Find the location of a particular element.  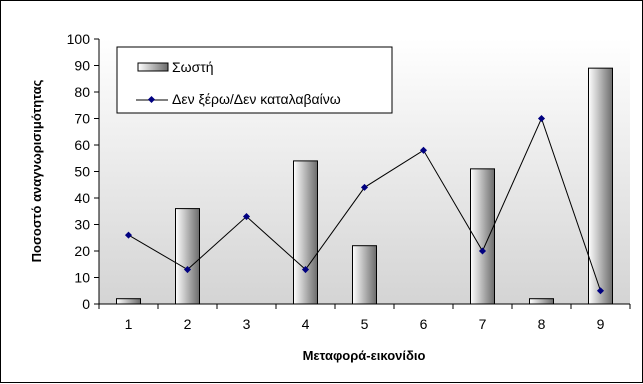

x-axis-title: Μεταφορά-εικονίδιο is located at coordinates (364, 355).